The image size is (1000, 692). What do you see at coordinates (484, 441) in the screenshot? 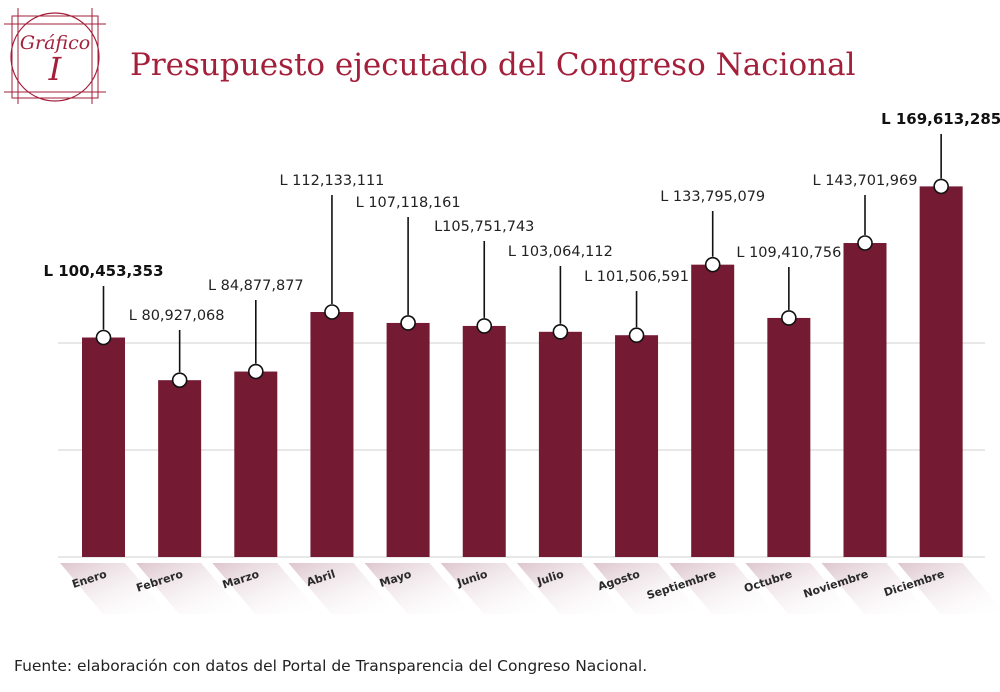
I see `bar-junio` at bounding box center [484, 441].